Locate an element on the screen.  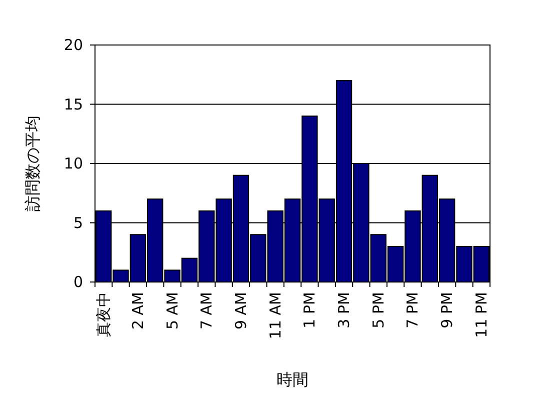
x-tick-label: 7 PM is located at coordinates (413, 310).